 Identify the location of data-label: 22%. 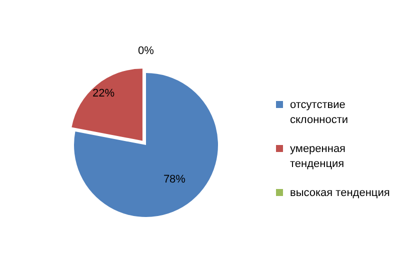
(103, 94).